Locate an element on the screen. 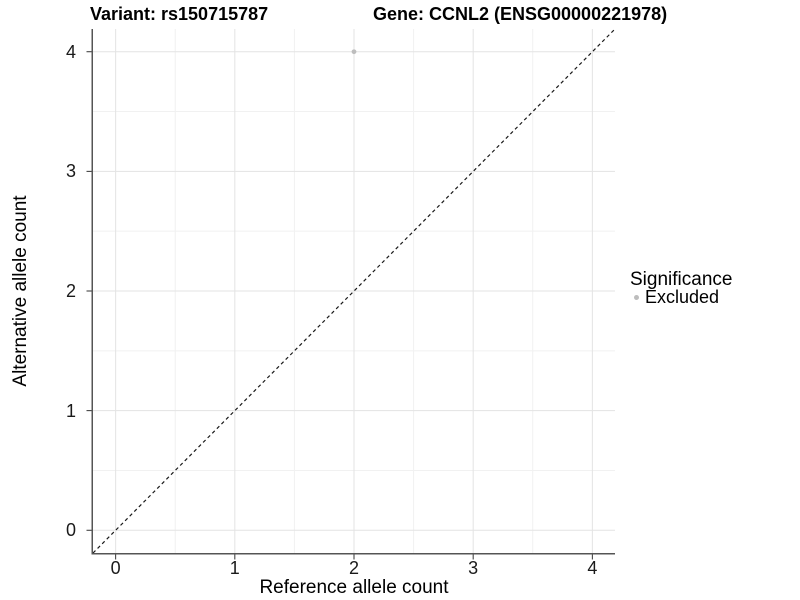  plot-title-gene: Gene: CCNL2 (ENSG00000221978) is located at coordinates (520, 14).